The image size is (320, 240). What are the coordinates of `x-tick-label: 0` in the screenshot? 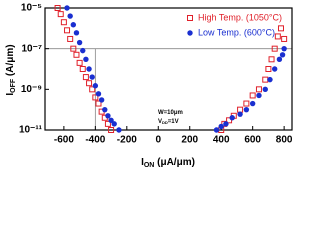 It's located at (158, 140).